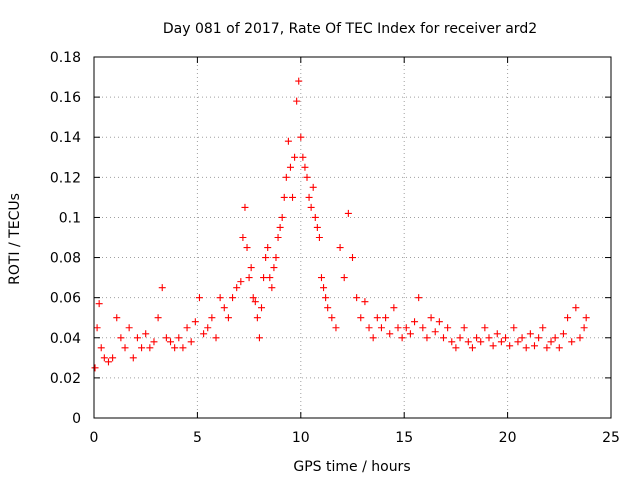 Image resolution: width=640 pixels, height=480 pixels. What do you see at coordinates (351, 467) in the screenshot?
I see `x-axis-title: GPS time / hours` at bounding box center [351, 467].